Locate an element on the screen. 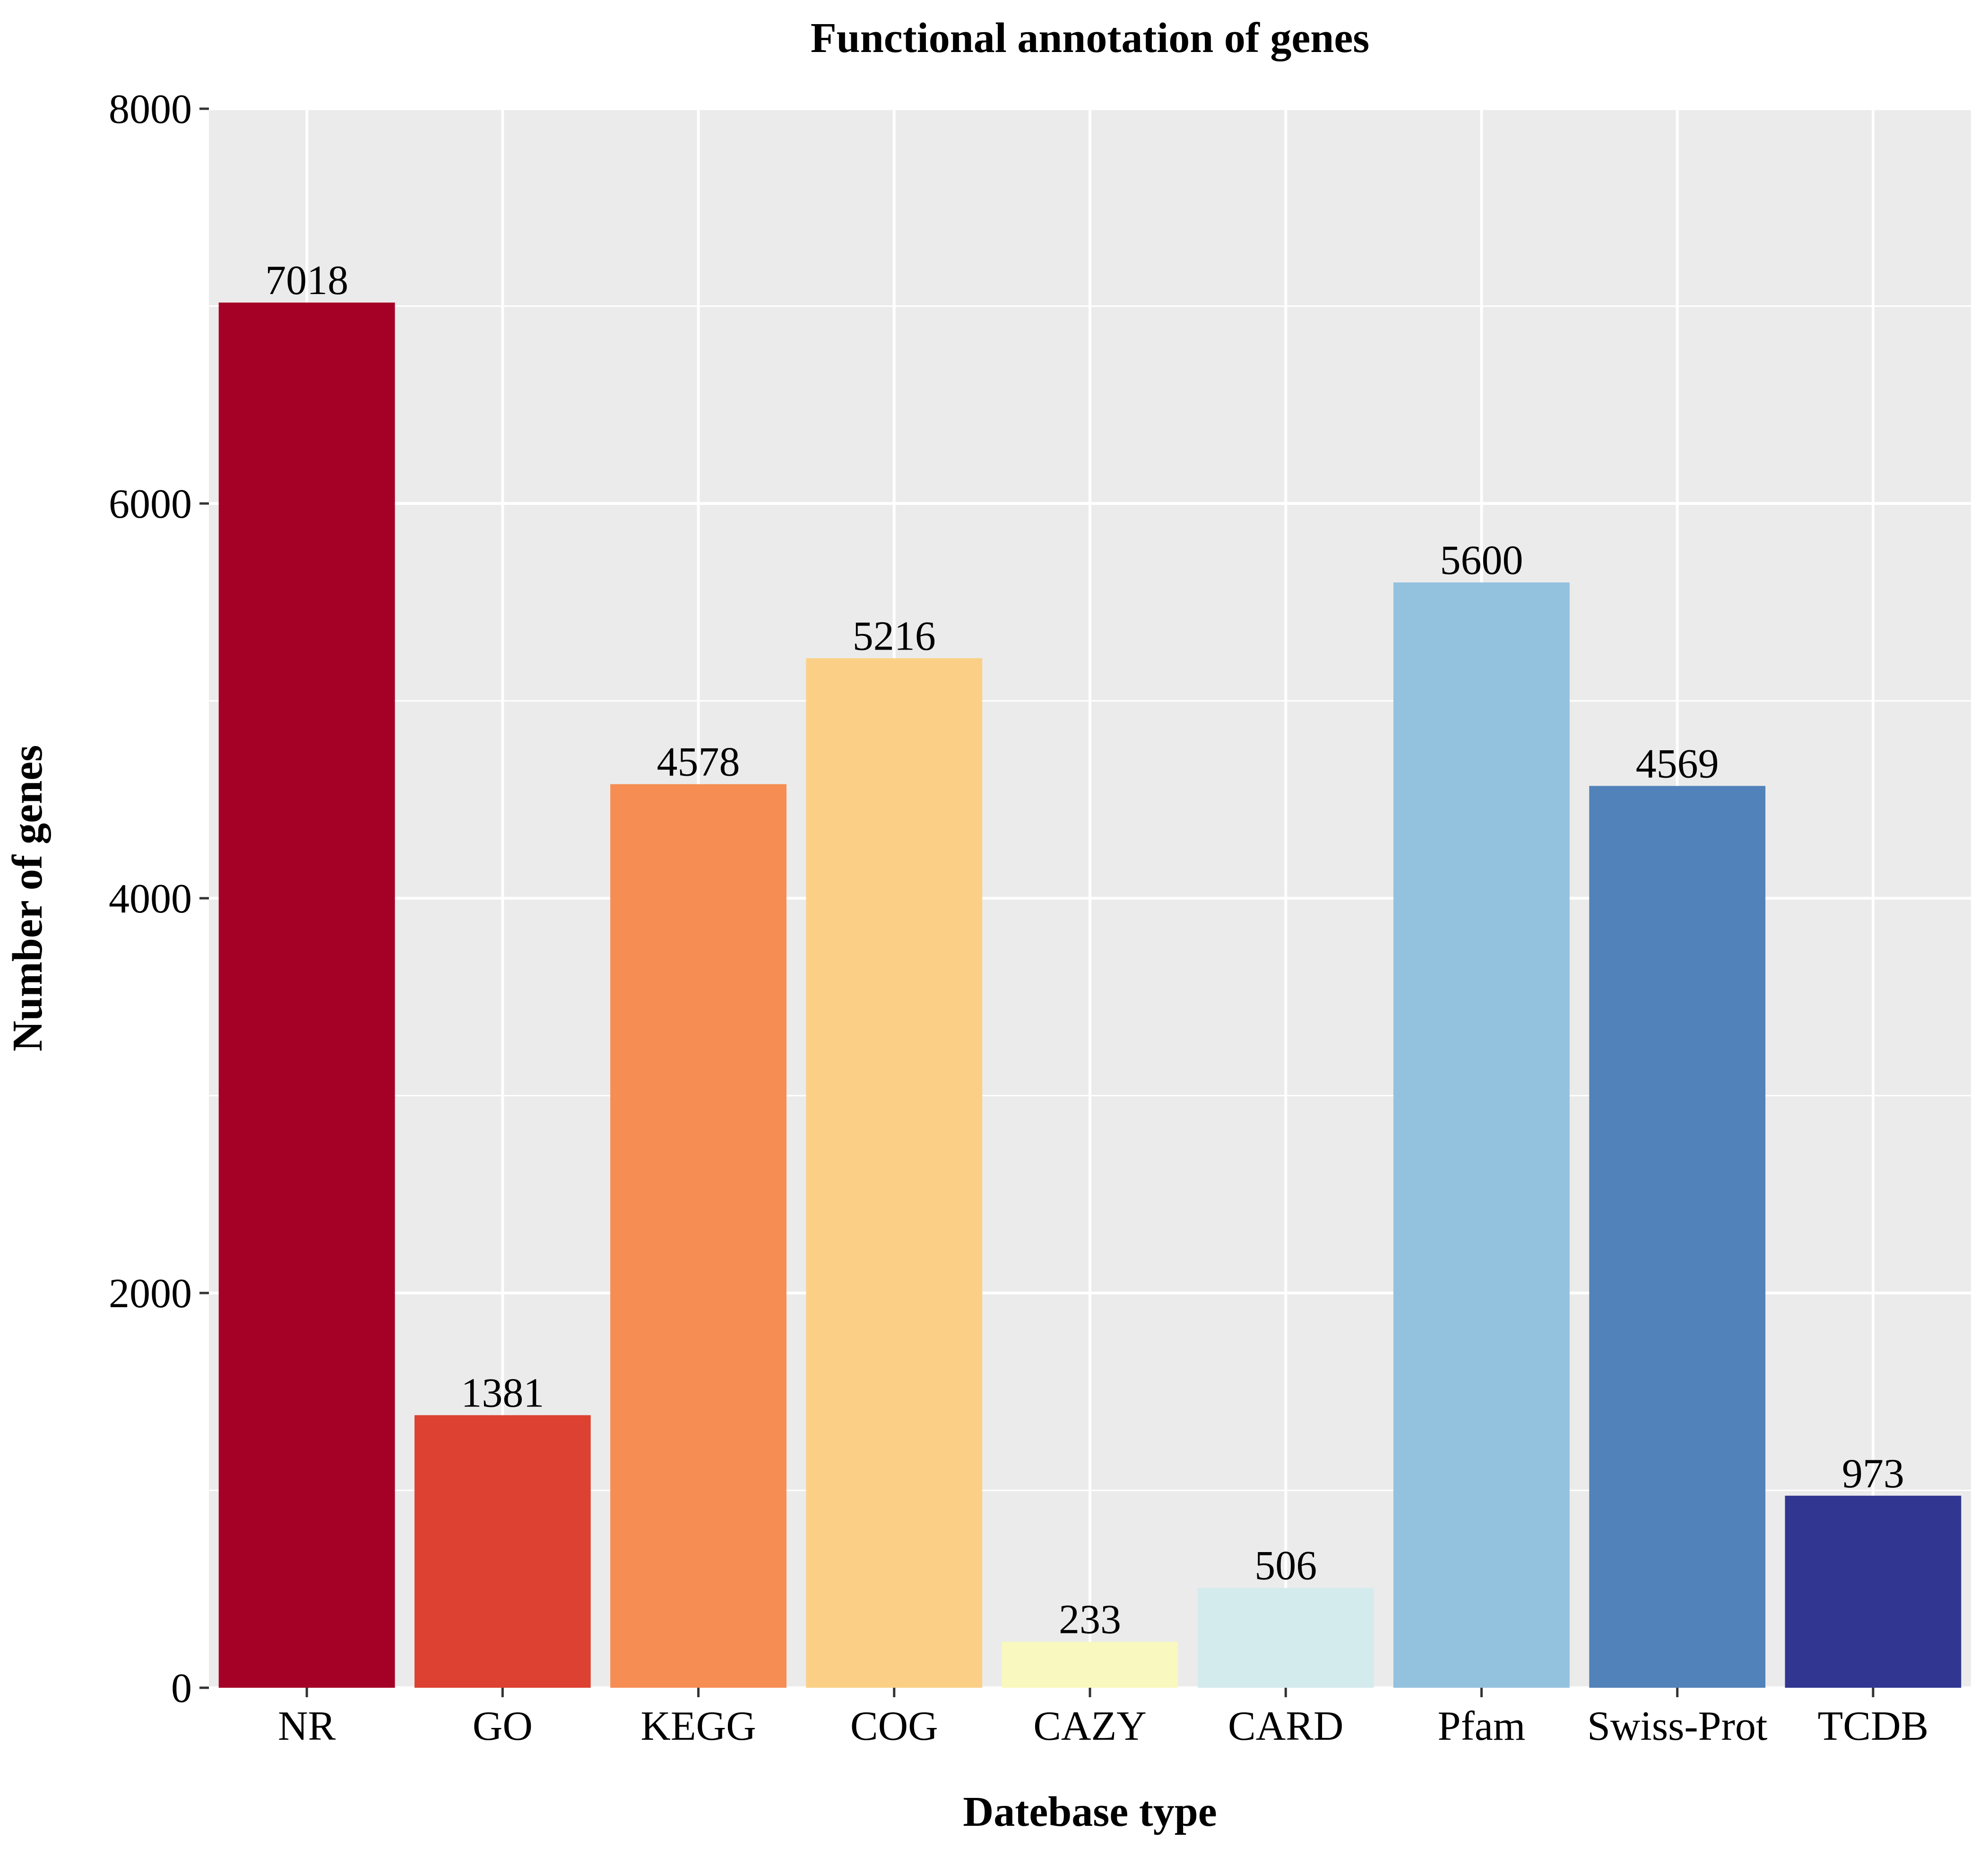 The width and height of the screenshot is (1988, 1857). x-tick-label: COG is located at coordinates (894, 1726).